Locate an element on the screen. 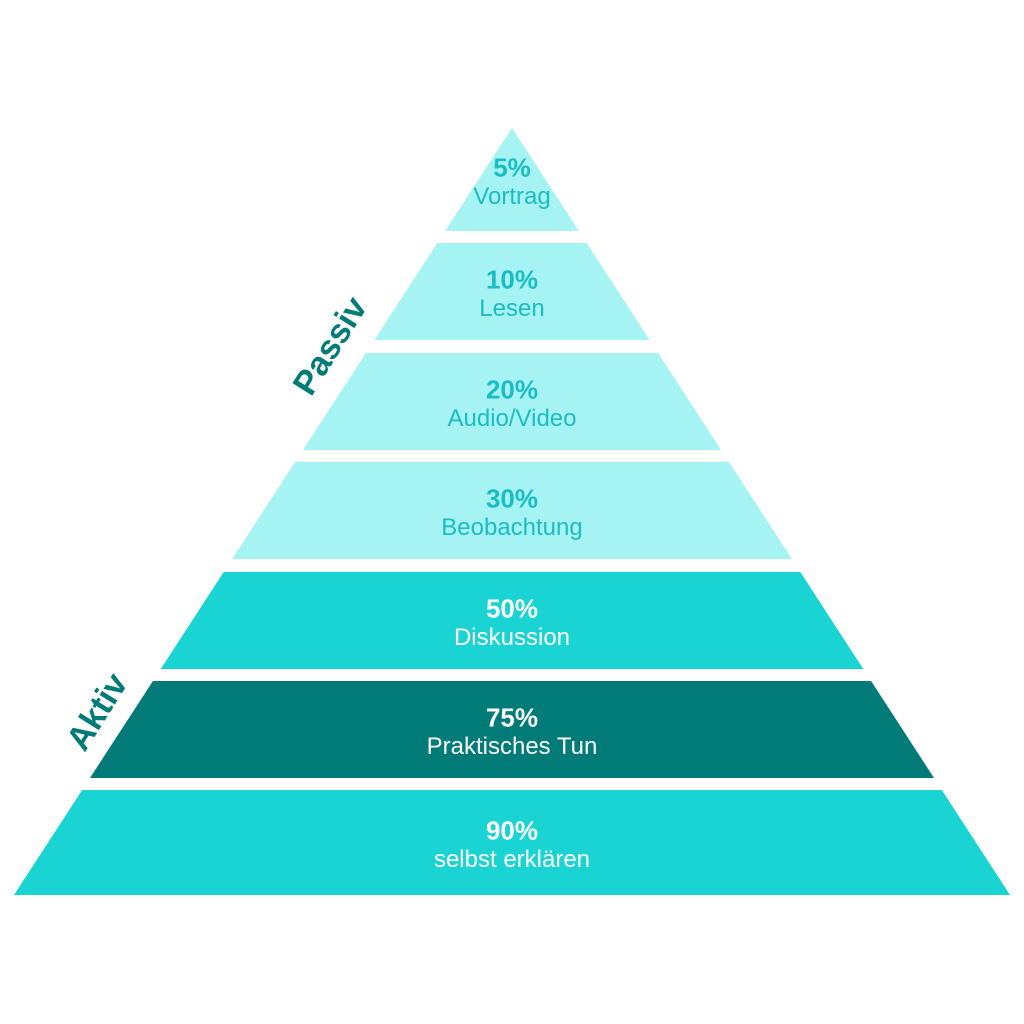  tier-percent: 5% is located at coordinates (512, 167).